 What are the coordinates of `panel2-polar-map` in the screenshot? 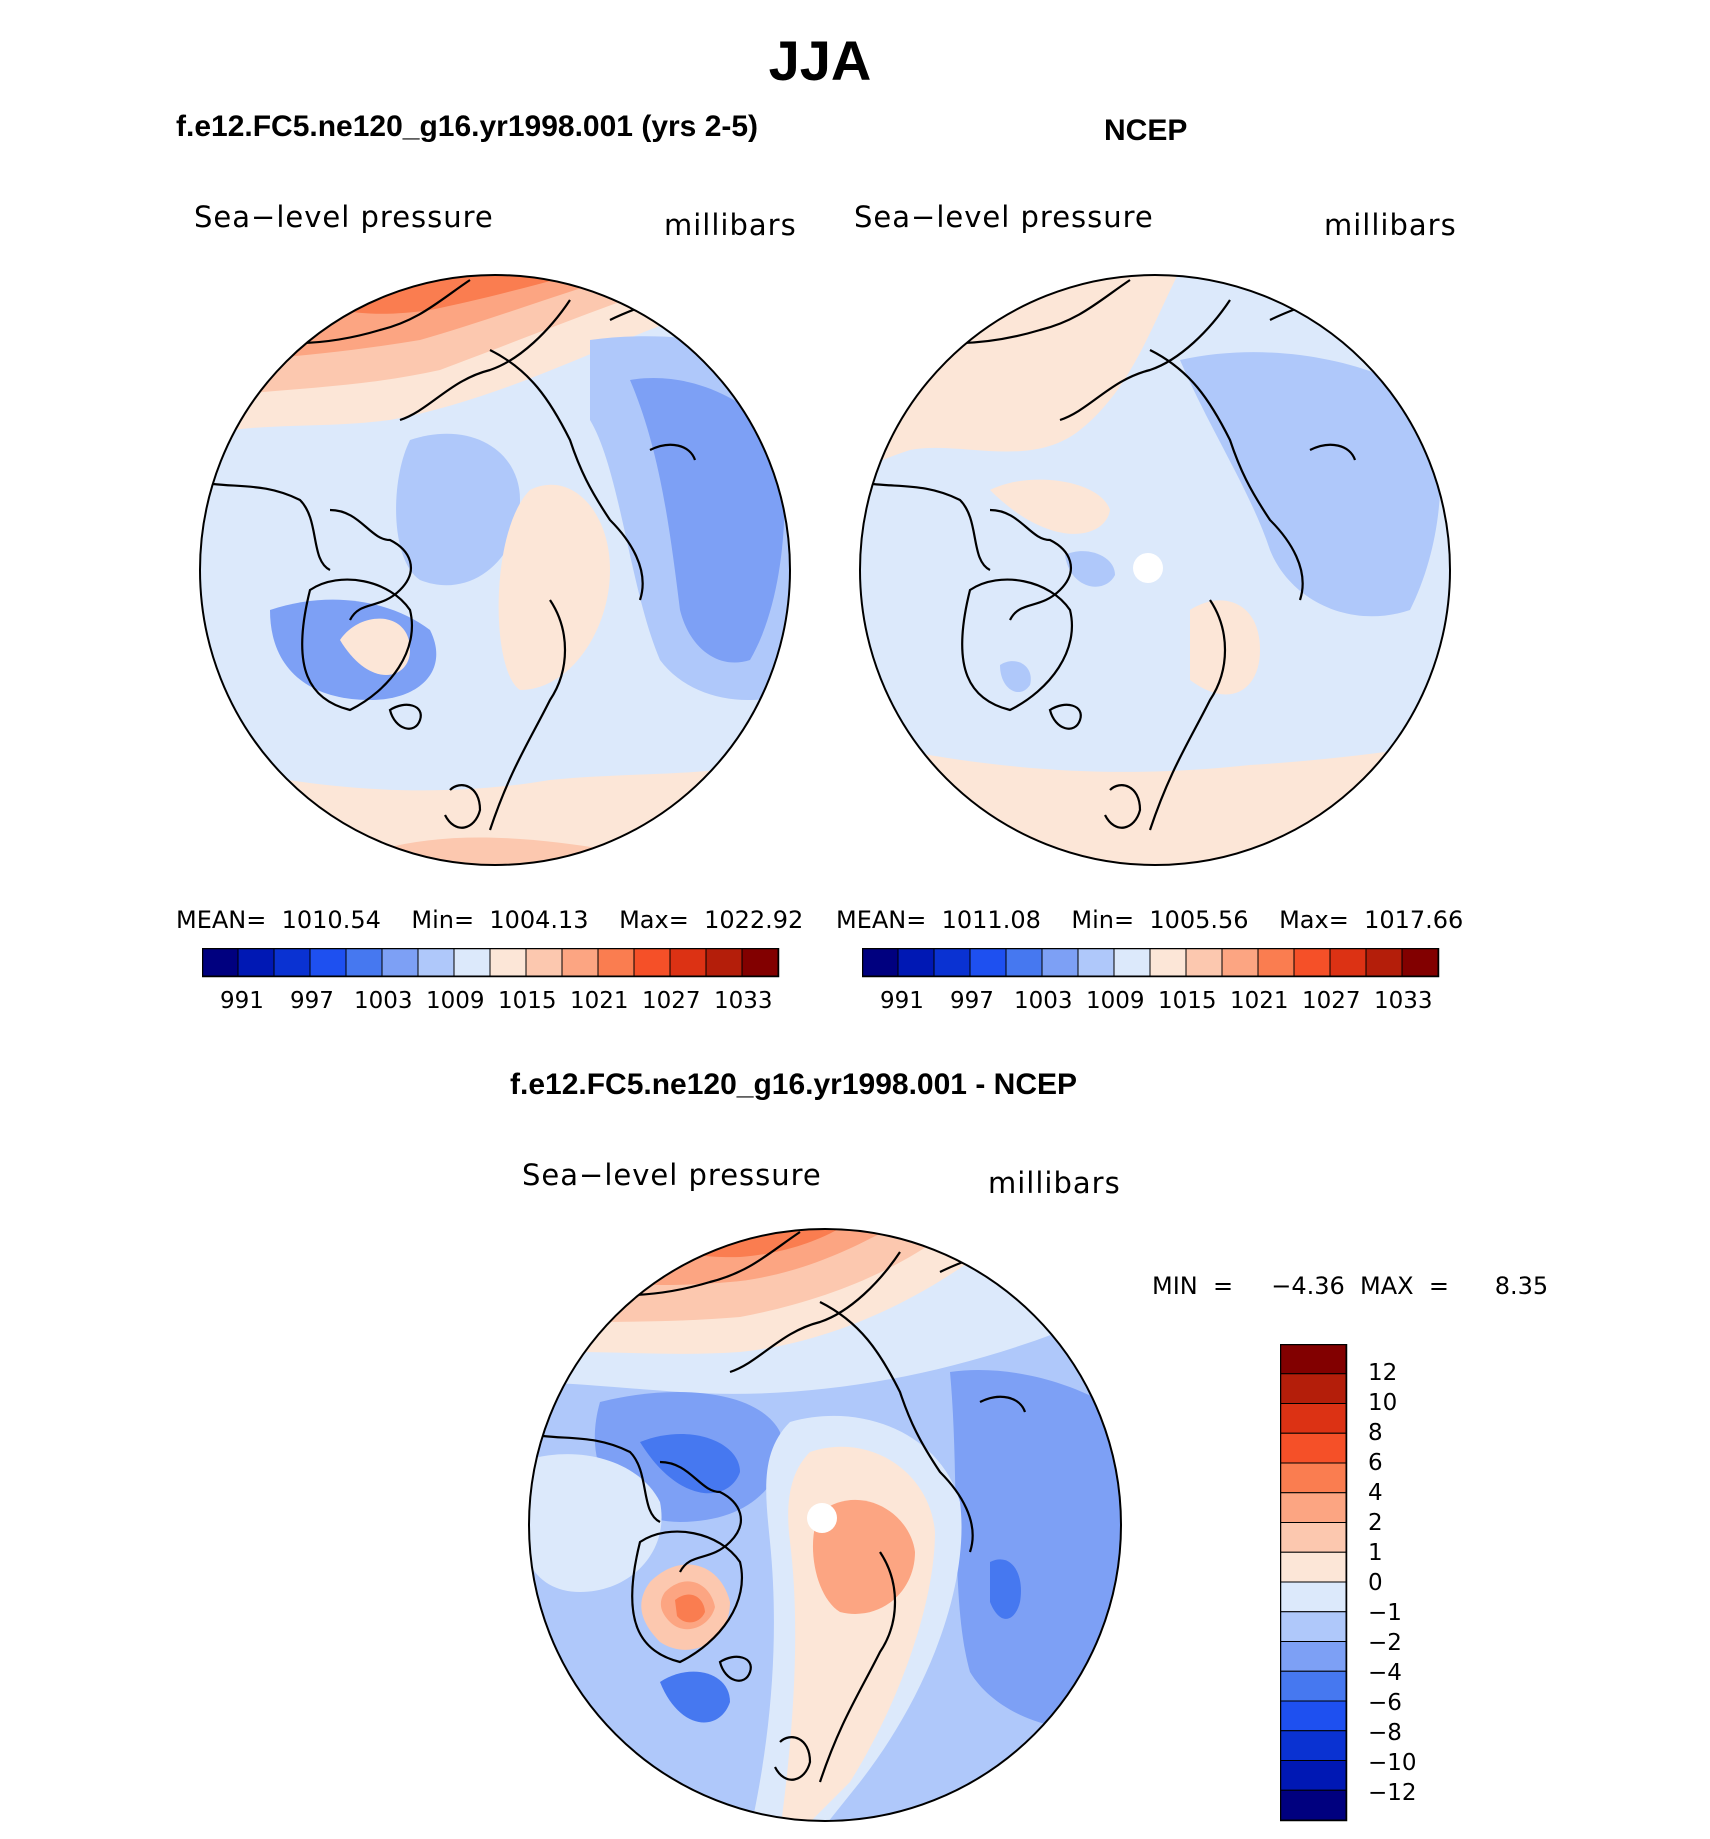 It's located at (1155, 570).